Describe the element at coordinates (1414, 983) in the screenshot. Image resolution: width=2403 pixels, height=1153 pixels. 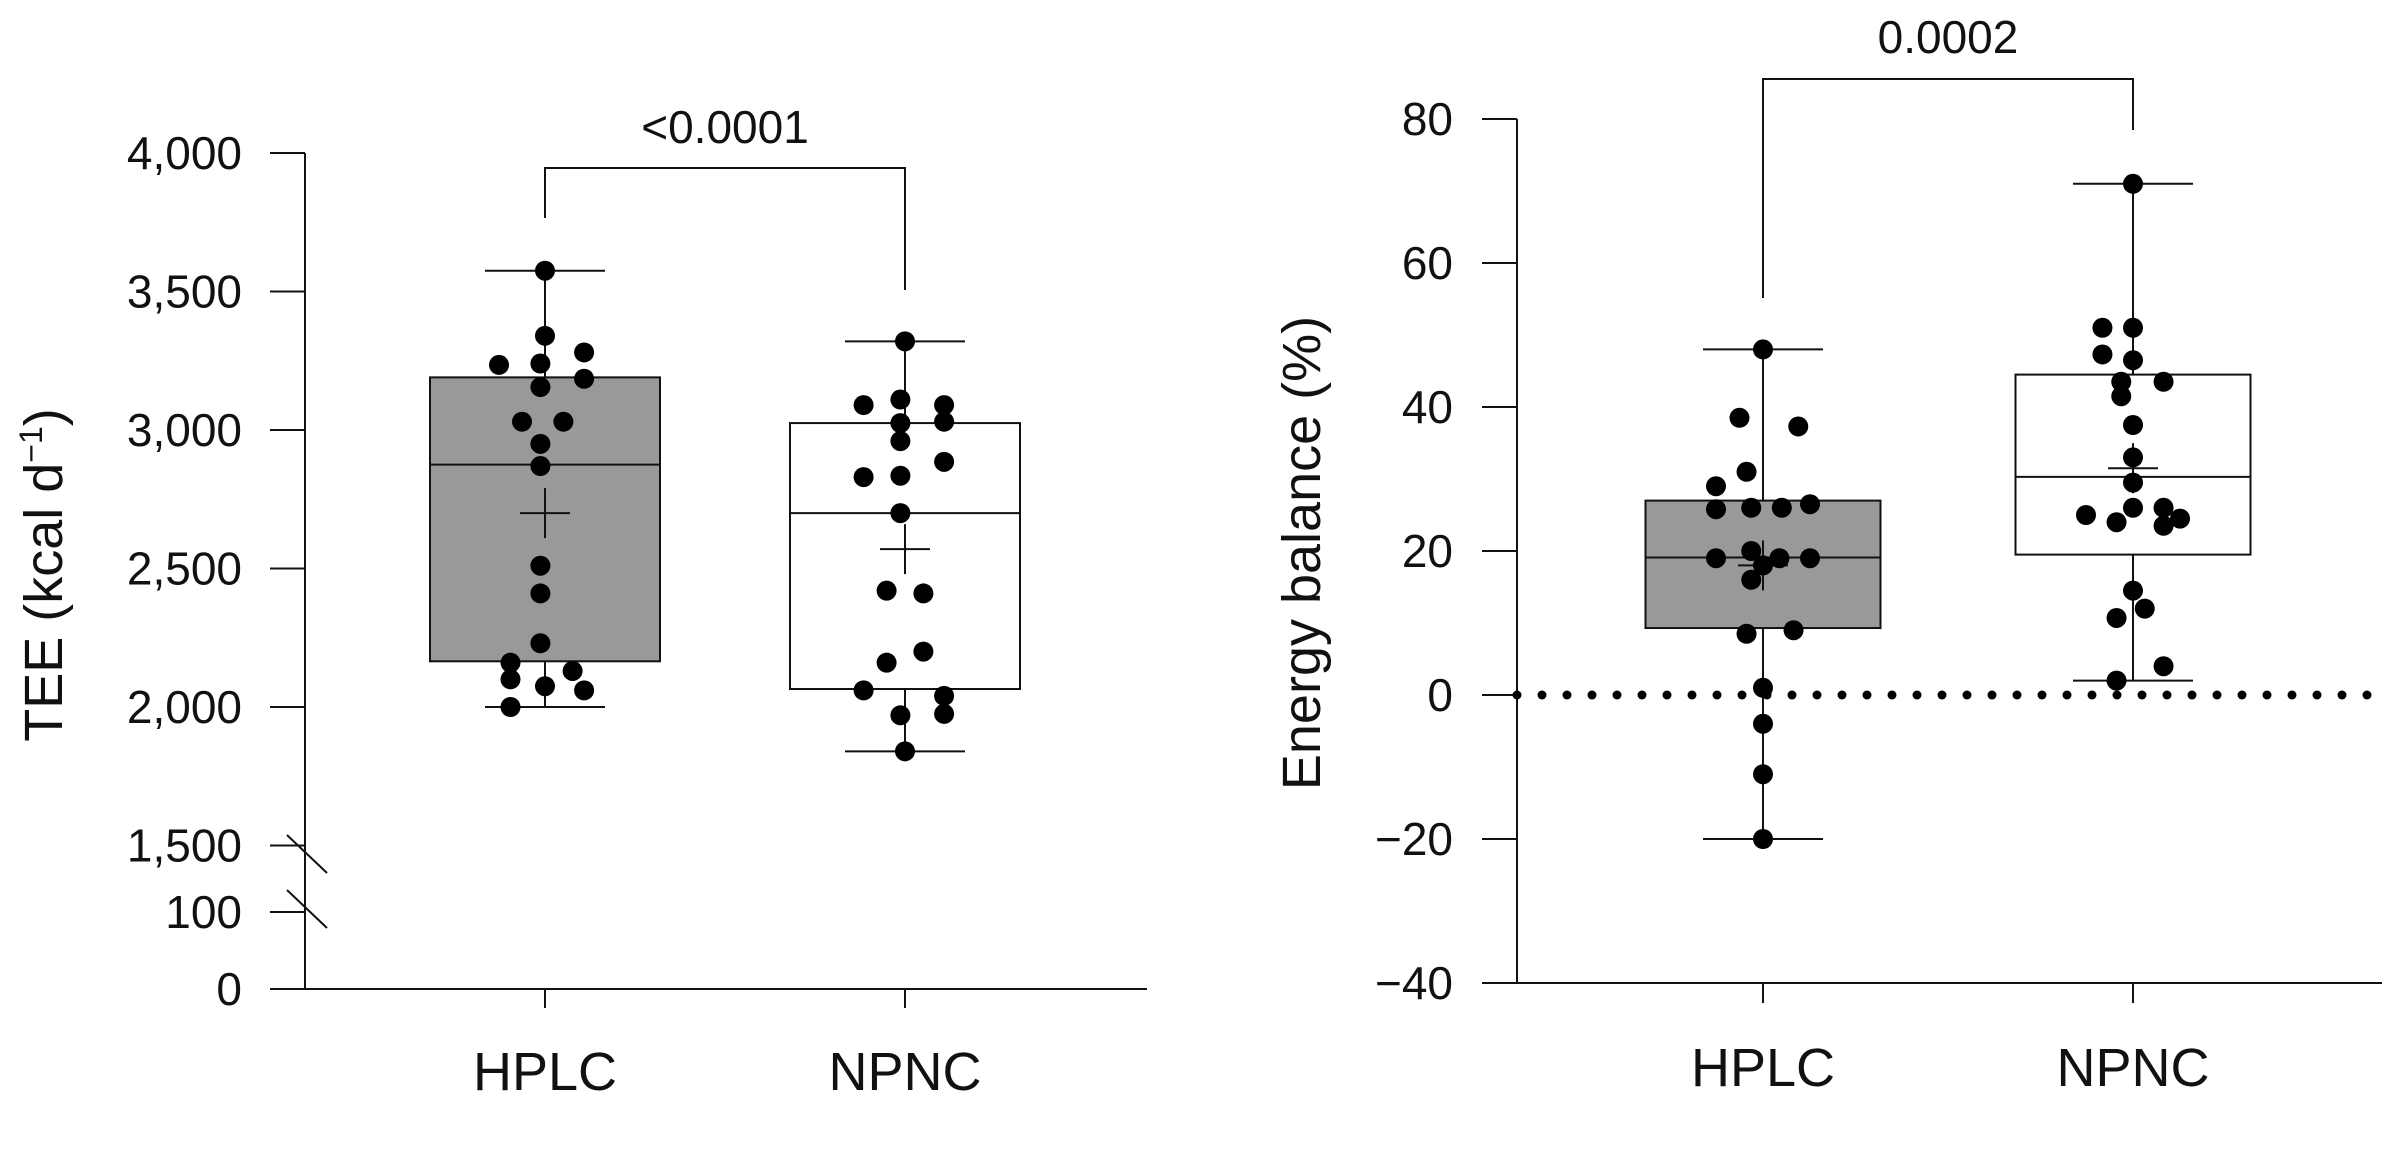
I see `y-tick-label: −40` at that location.